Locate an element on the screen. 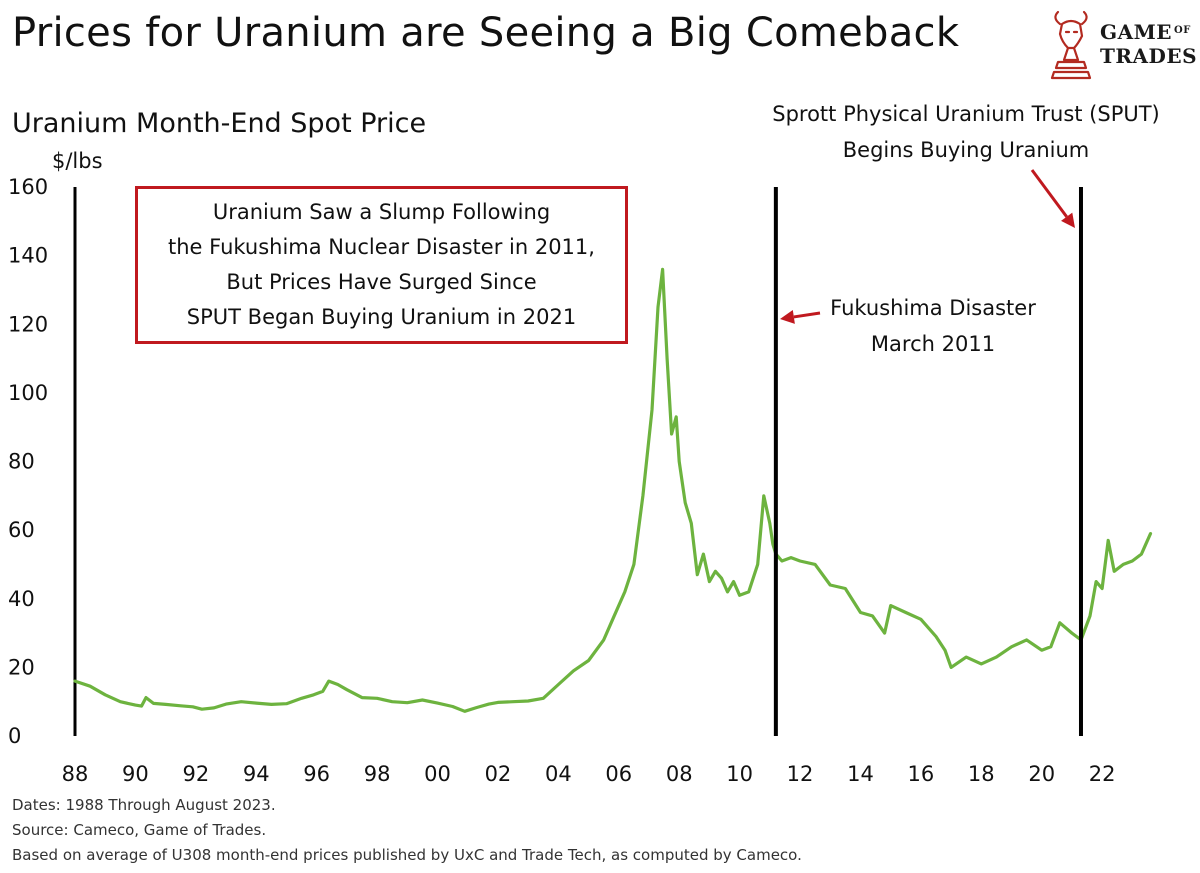  fukushima-arrow-head is located at coordinates (787, 317).